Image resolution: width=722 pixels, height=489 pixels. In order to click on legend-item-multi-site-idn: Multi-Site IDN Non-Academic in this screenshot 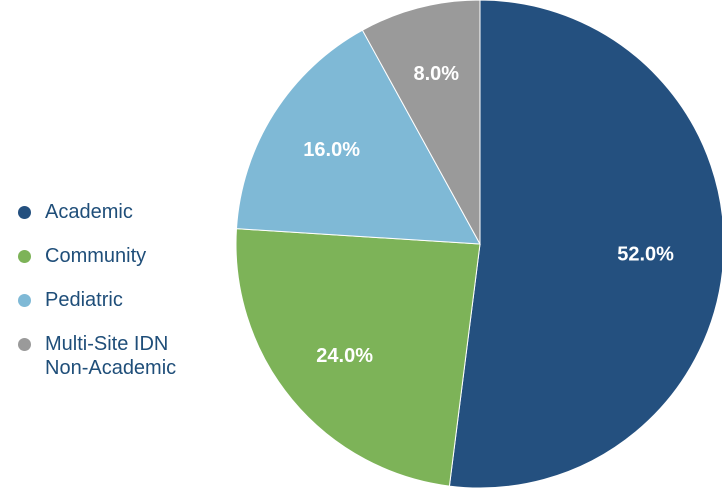, I will do `click(116, 356)`.